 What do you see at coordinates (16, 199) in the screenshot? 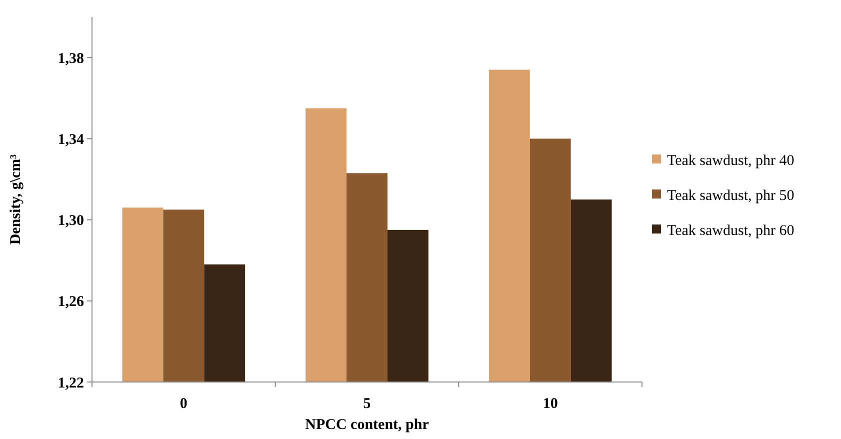
I see `y-axis-title: Density, g\cm³` at bounding box center [16, 199].